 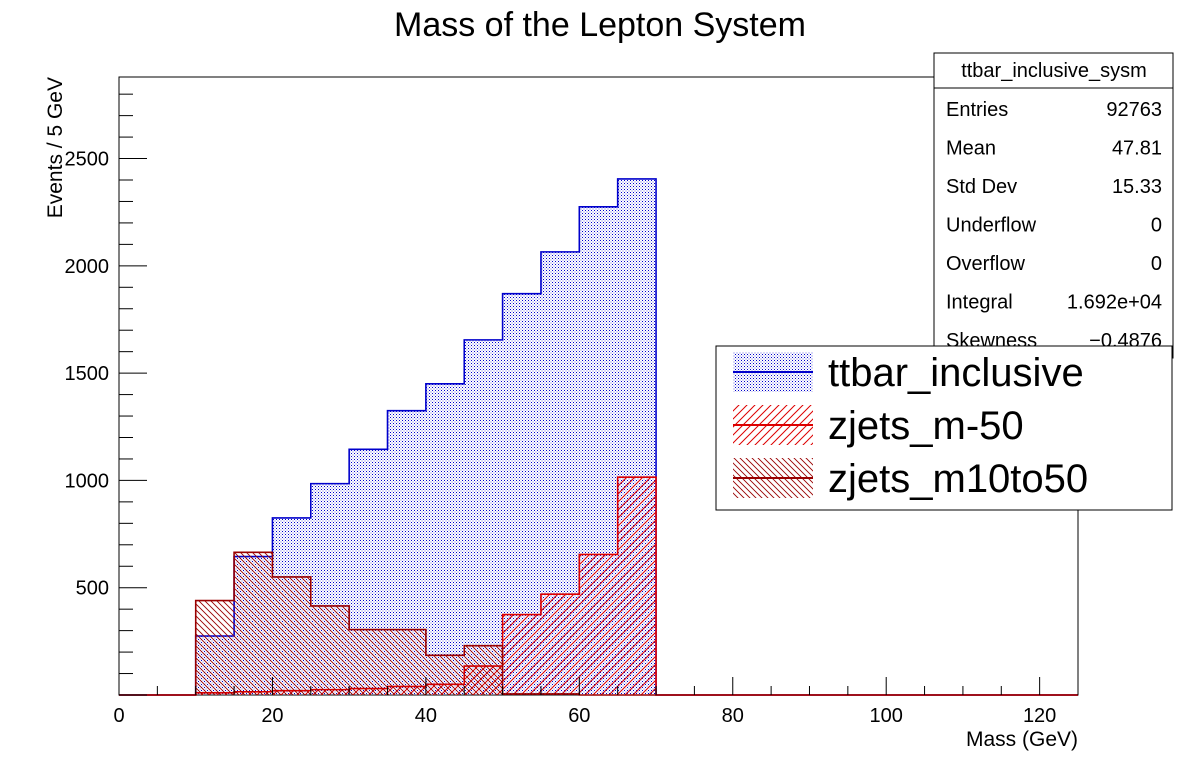 I want to click on legend-label: ttbar_inclusive, so click(x=956, y=373).